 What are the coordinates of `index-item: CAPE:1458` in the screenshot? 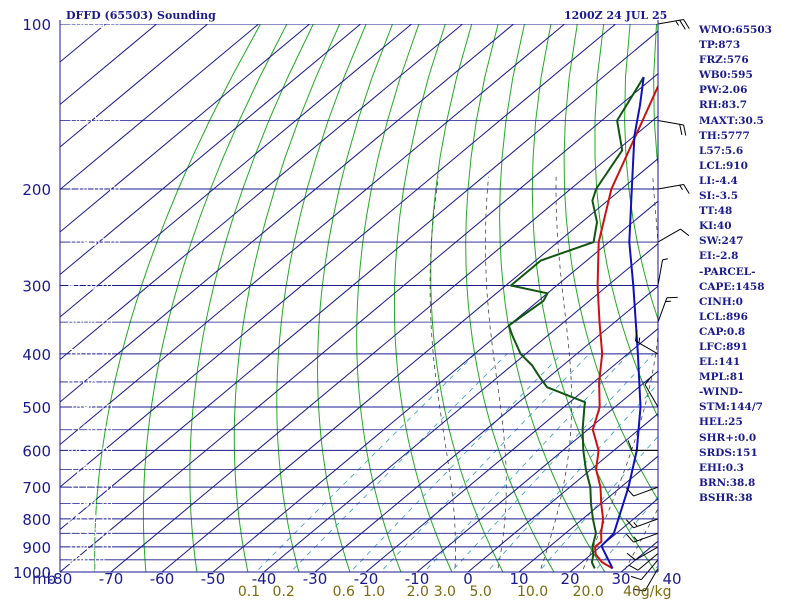 It's located at (732, 286).